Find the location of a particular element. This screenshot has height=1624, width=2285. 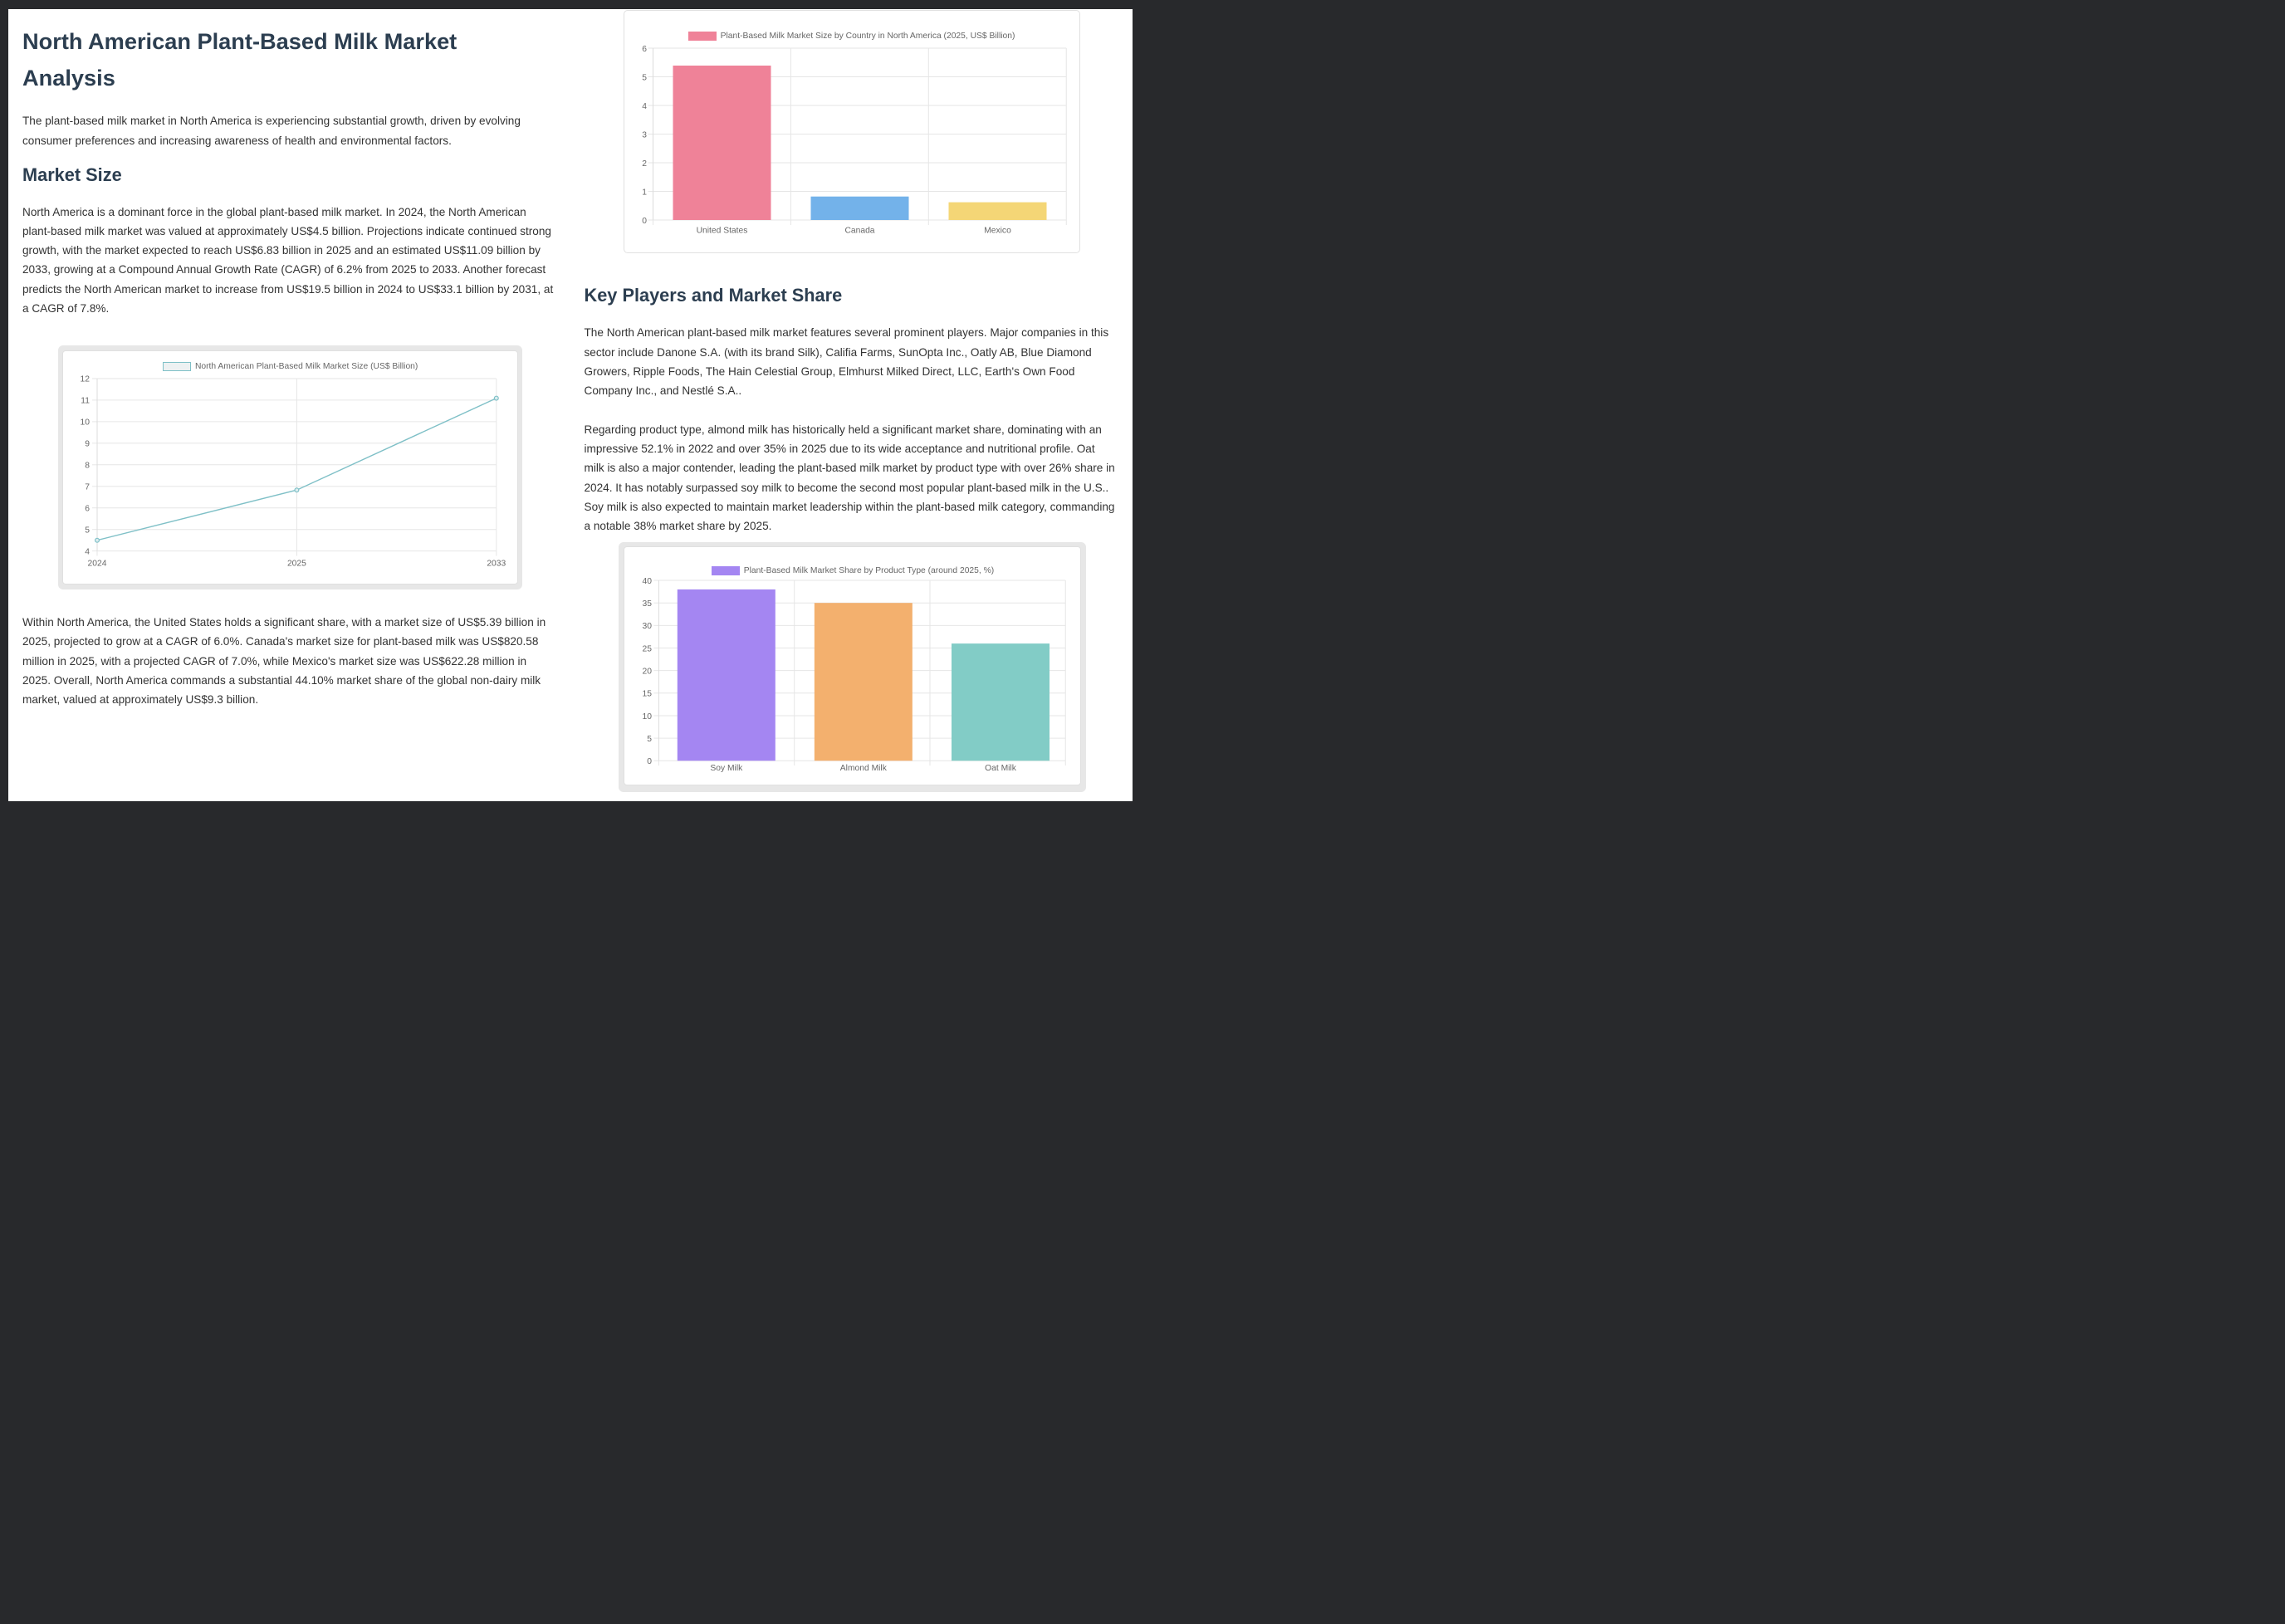

svg-text: 35 is located at coordinates (648, 604).